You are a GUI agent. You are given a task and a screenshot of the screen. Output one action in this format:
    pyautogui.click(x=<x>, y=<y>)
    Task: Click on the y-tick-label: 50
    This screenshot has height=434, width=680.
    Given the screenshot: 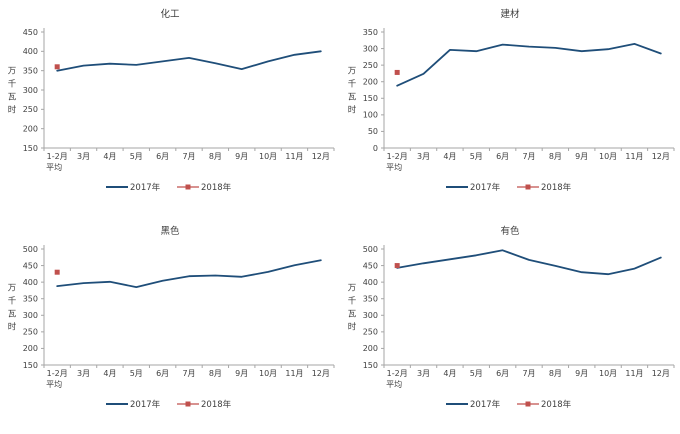 What is the action you would take?
    pyautogui.click(x=373, y=131)
    